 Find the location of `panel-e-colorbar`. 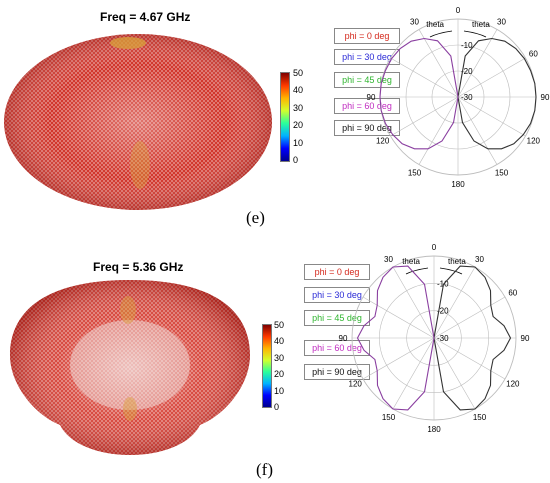

panel-e-colorbar is located at coordinates (285, 117).